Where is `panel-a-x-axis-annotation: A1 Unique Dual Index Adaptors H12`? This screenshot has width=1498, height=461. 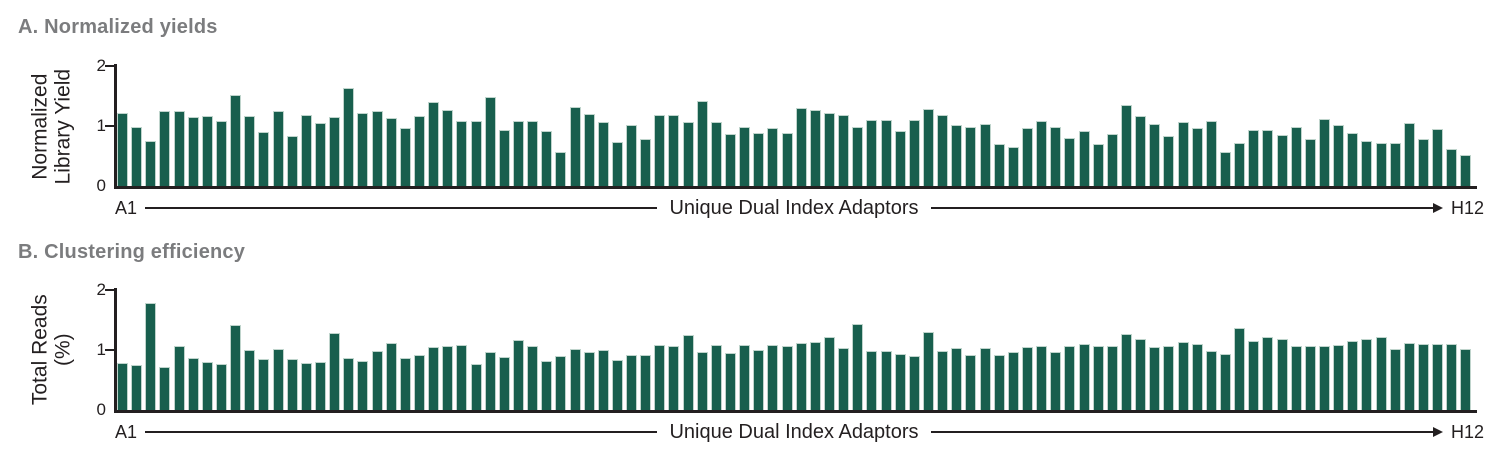
panel-a-x-axis-annotation: A1 Unique Dual Index Adaptors H12 is located at coordinates (799, 208).